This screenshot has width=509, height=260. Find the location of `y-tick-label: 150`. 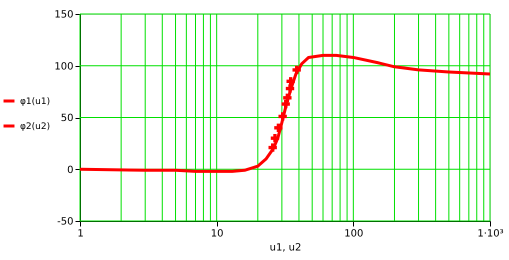

y-tick-label: 150 is located at coordinates (64, 15).